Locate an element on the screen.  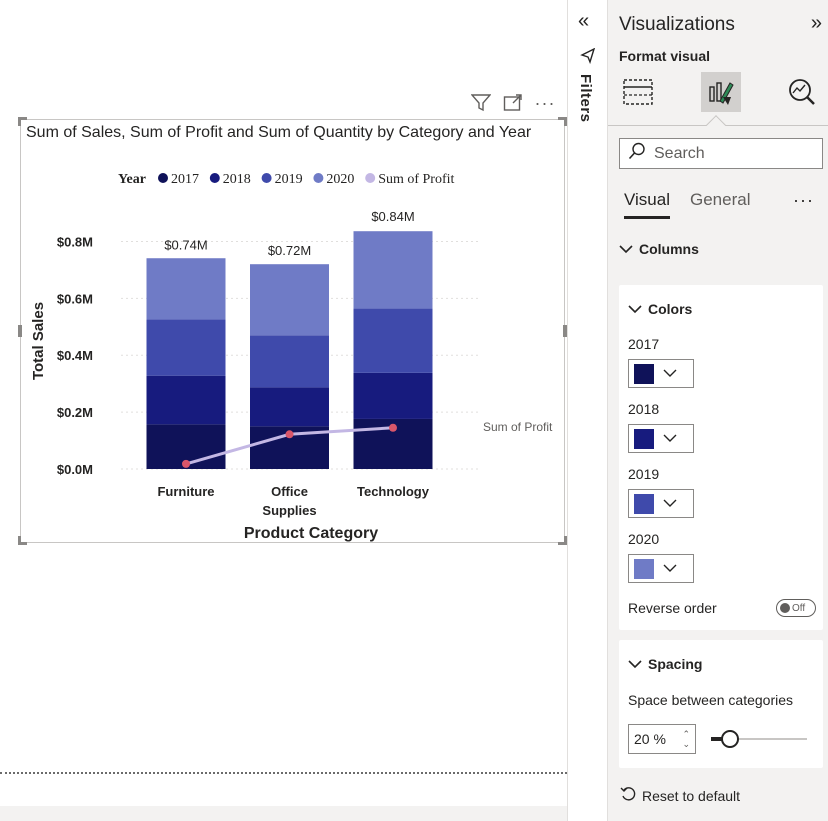
color-picker-2020 is located at coordinates (661, 568).